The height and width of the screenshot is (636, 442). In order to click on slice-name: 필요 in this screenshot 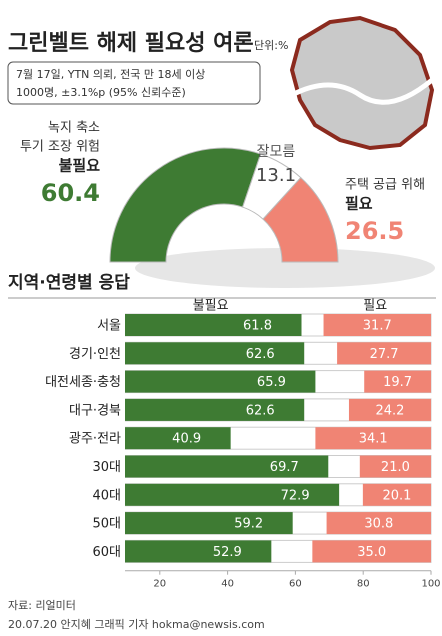, I will do `click(359, 204)`.